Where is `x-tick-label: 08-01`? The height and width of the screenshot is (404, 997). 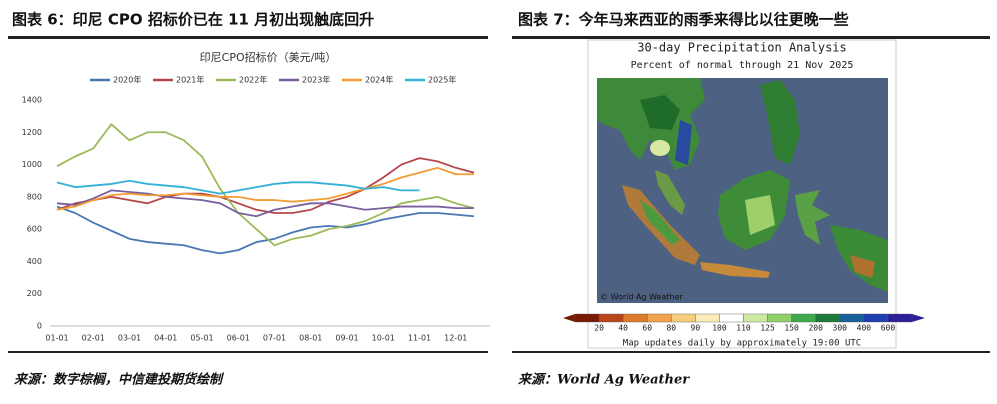 x-tick-label: 08-01 is located at coordinates (310, 338).